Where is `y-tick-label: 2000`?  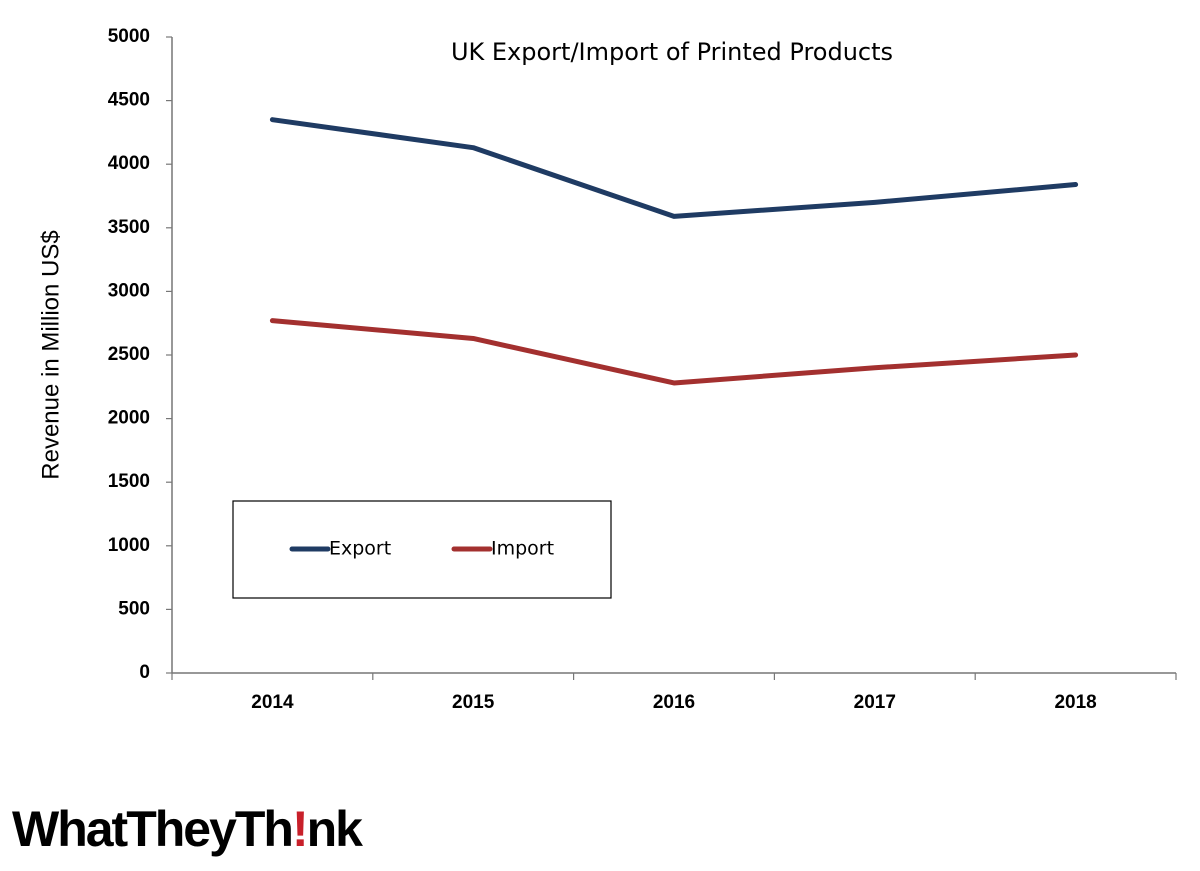
y-tick-label: 2000 is located at coordinates (129, 418).